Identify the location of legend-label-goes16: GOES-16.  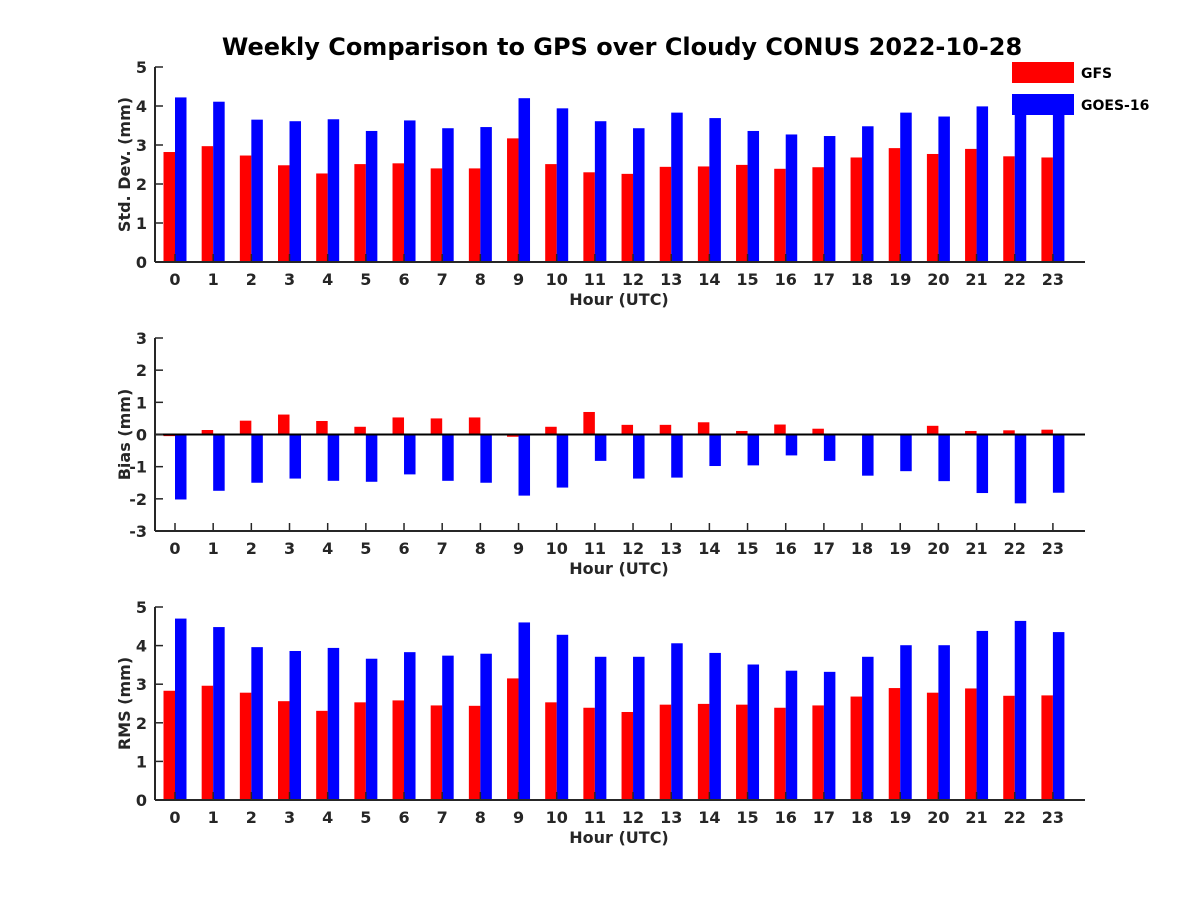
(1115, 106).